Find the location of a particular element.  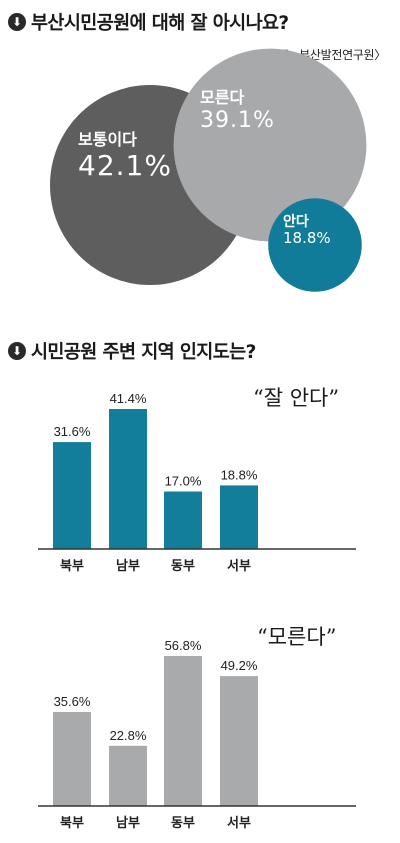

bubble-value-label: 39.1% is located at coordinates (237, 120).